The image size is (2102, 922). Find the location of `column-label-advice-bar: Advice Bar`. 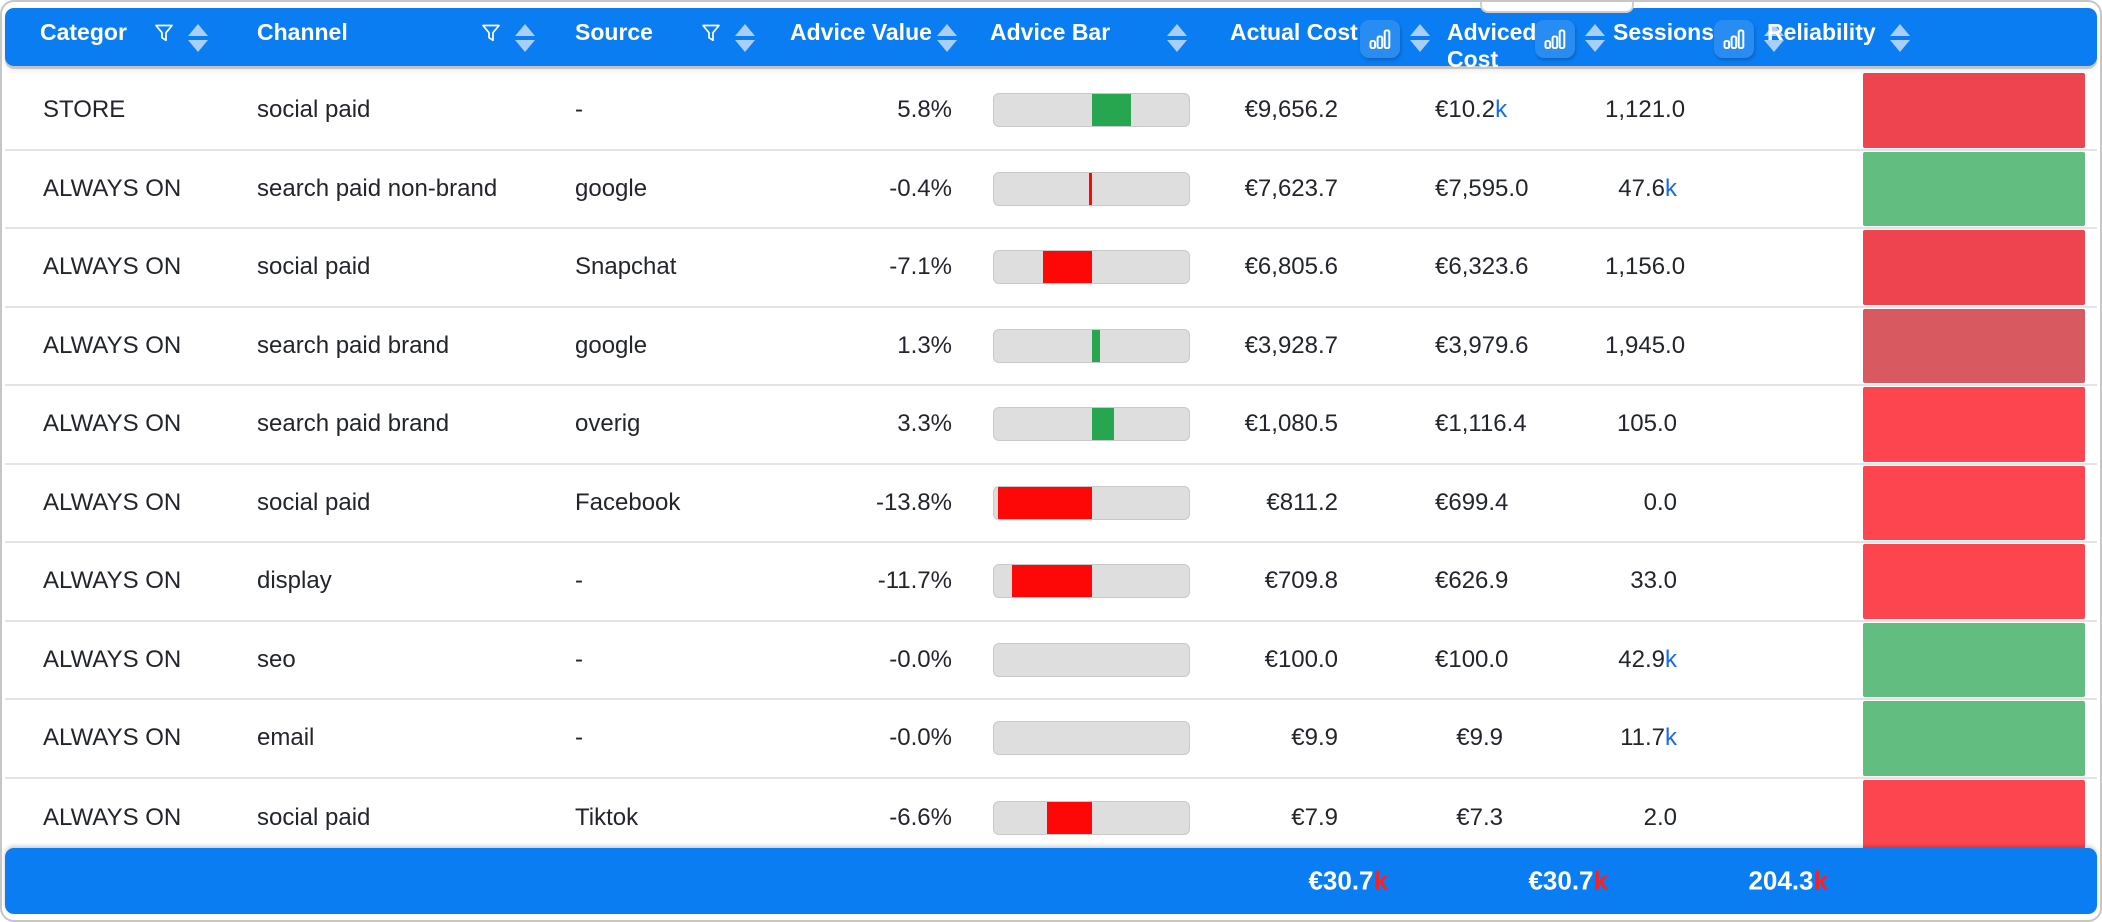

column-label-advice-bar: Advice Bar is located at coordinates (1050, 32).